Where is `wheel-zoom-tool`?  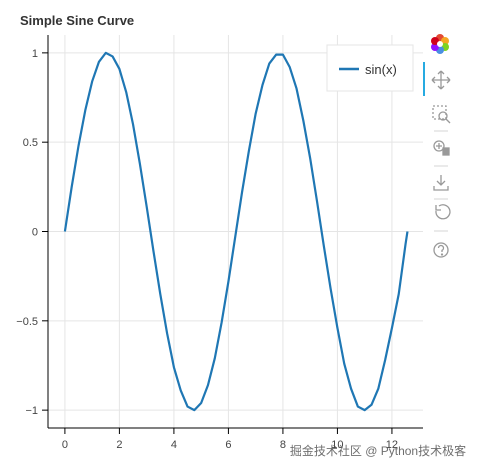
wheel-zoom-tool is located at coordinates (441, 148).